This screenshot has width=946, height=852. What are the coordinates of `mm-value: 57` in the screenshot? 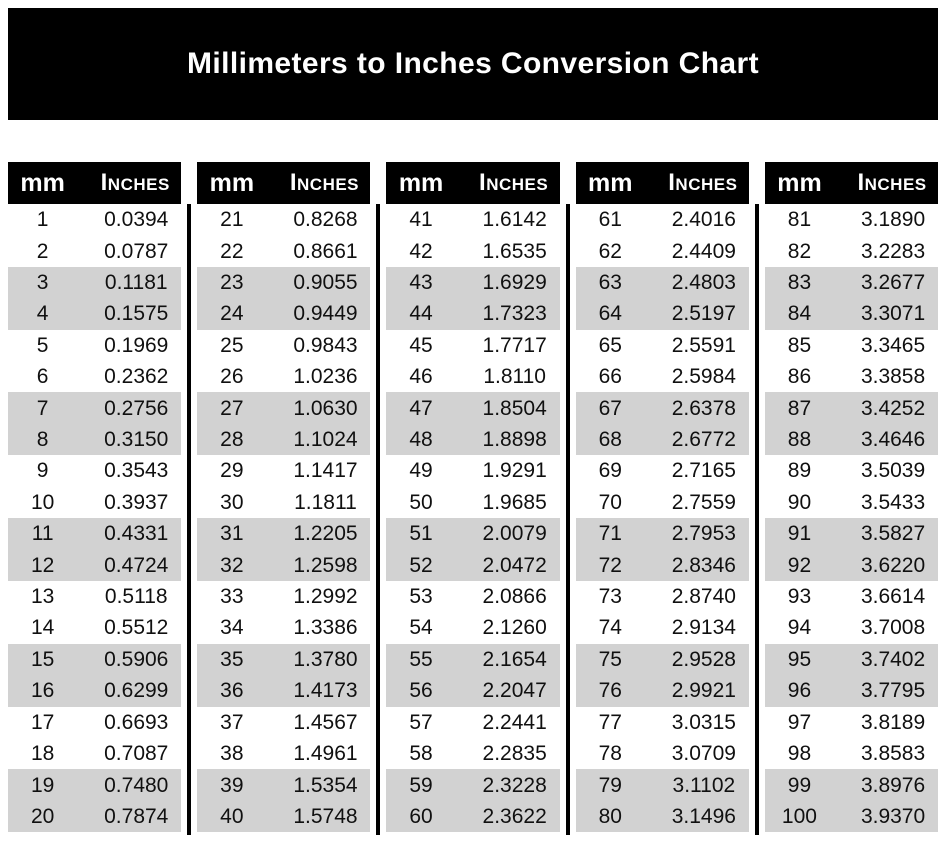 It's located at (421, 722).